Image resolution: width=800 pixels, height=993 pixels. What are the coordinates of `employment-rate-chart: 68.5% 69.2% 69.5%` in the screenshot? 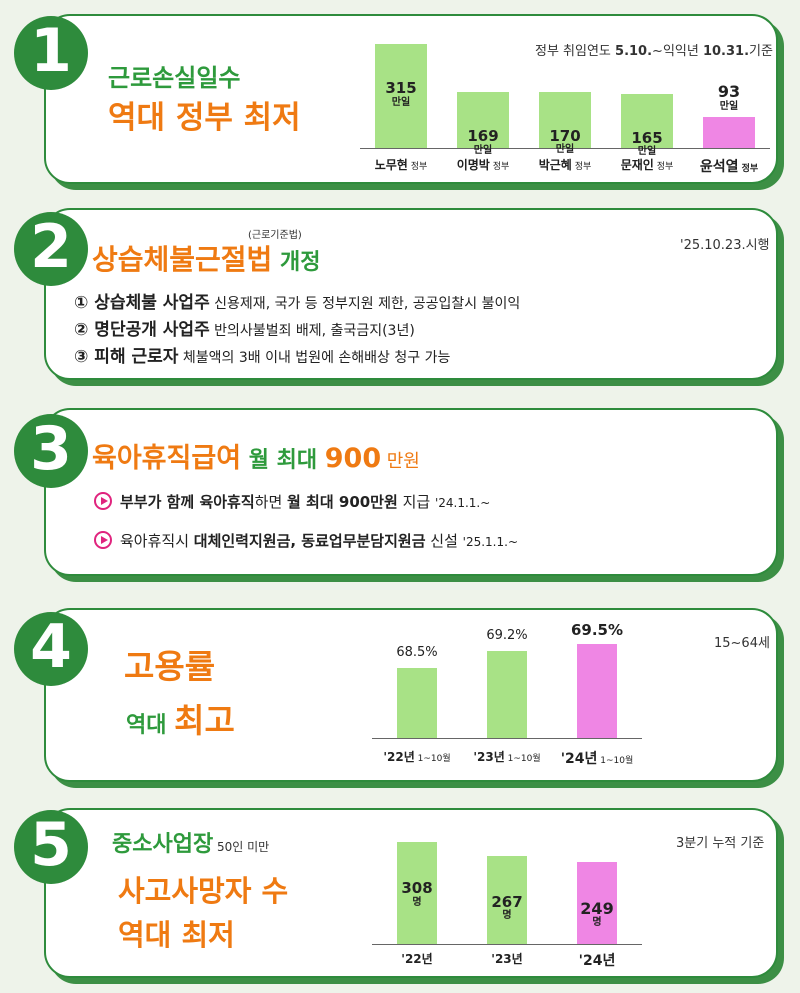 It's located at (507, 679).